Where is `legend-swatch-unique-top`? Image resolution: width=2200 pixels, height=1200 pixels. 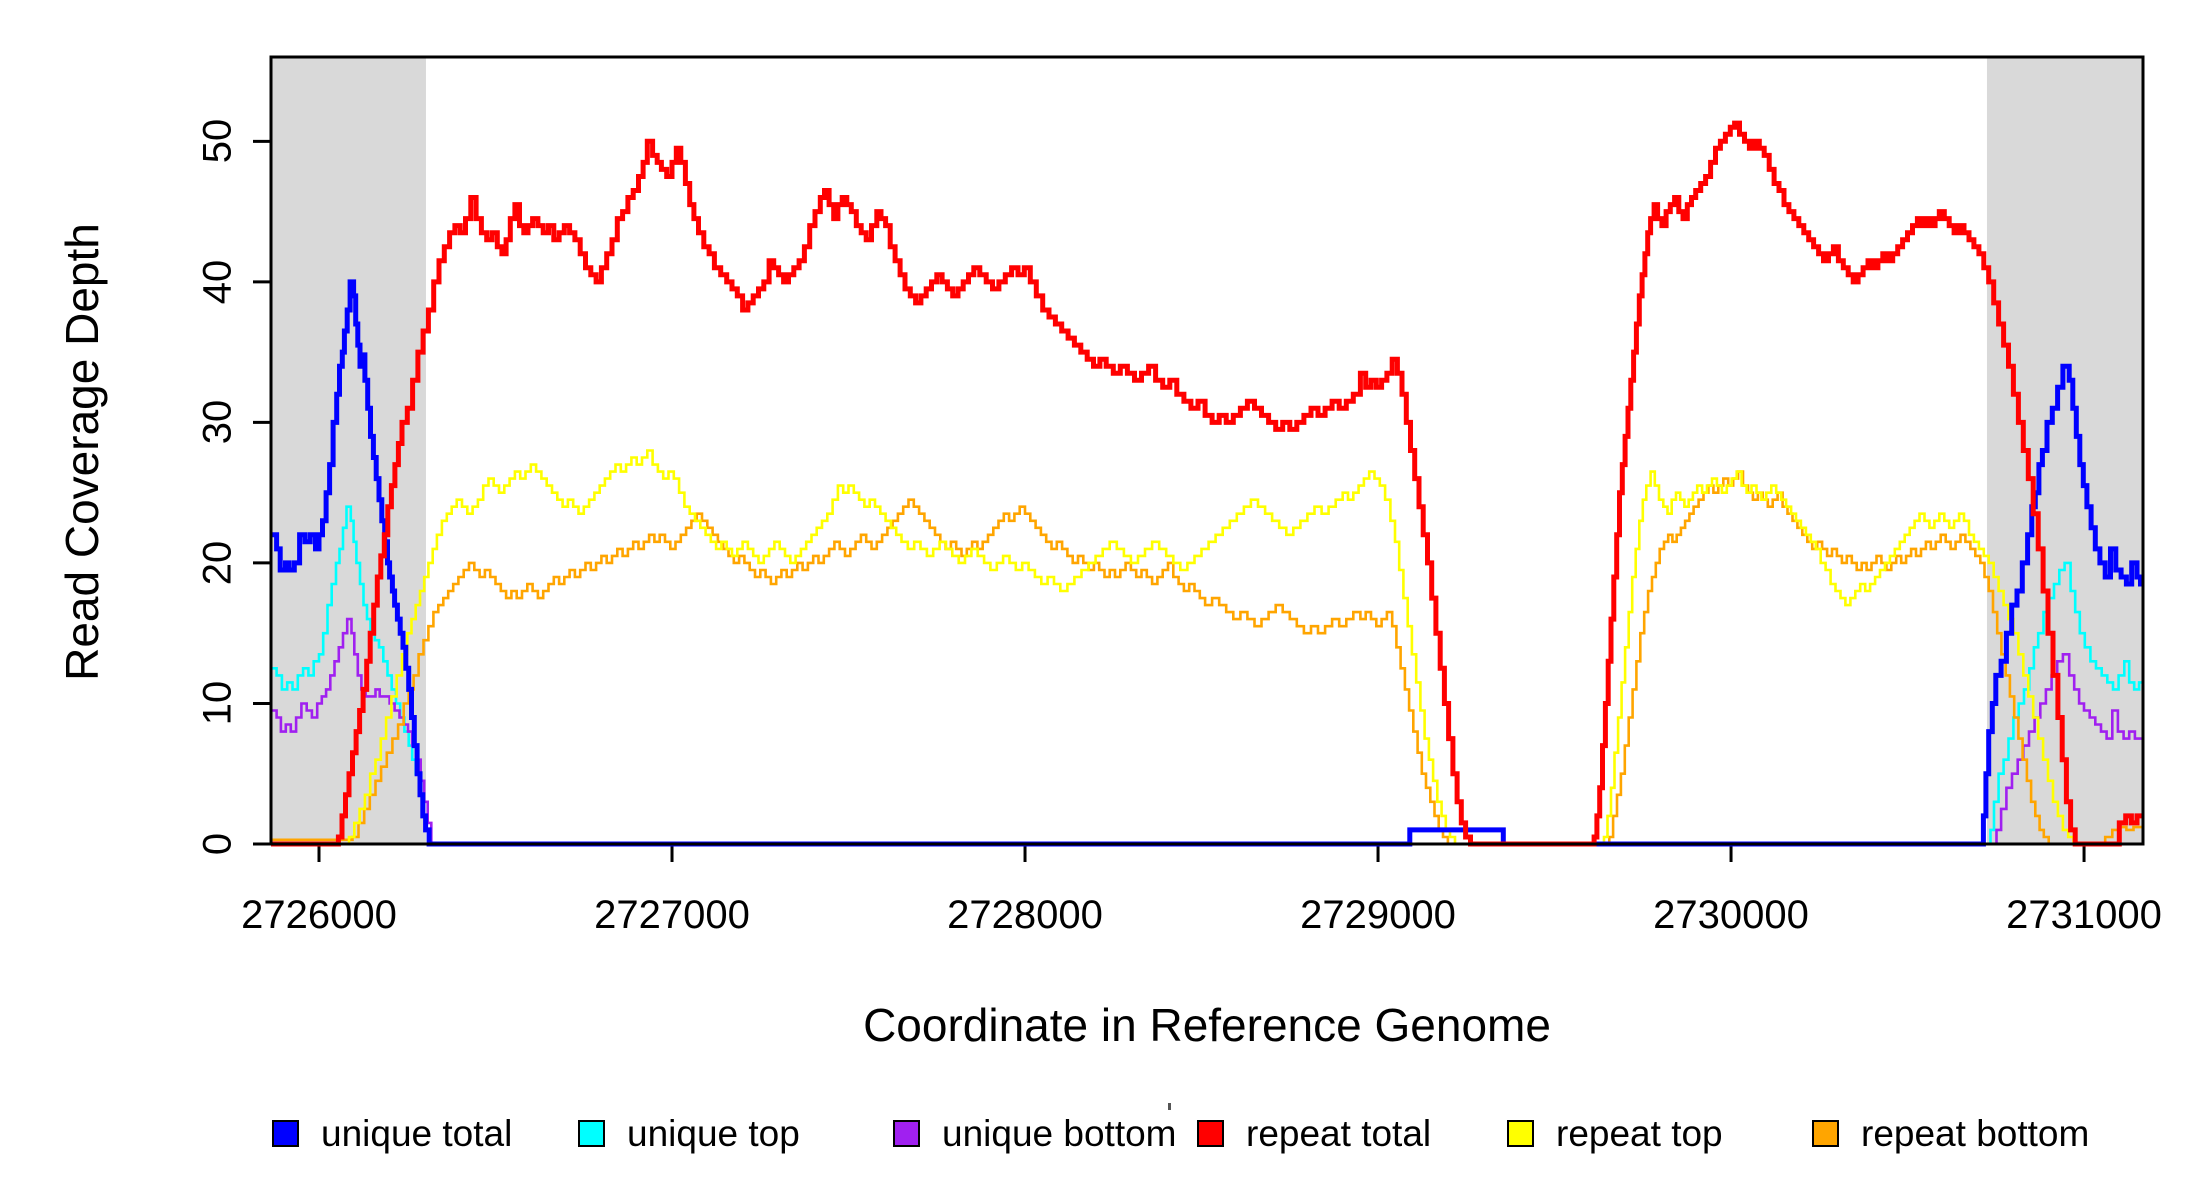
legend-swatch-unique-top is located at coordinates (591, 1133).